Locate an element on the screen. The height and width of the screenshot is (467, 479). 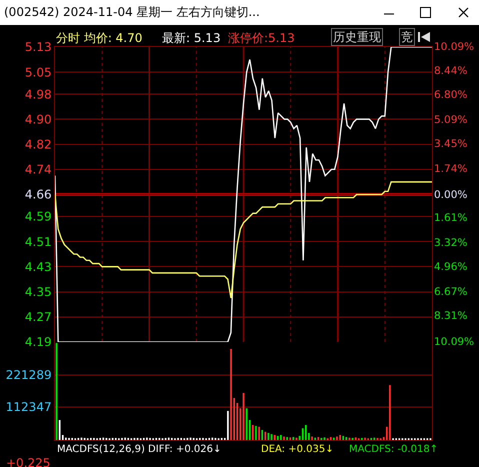
y-tick-label: 4.82 is located at coordinates (38, 144).